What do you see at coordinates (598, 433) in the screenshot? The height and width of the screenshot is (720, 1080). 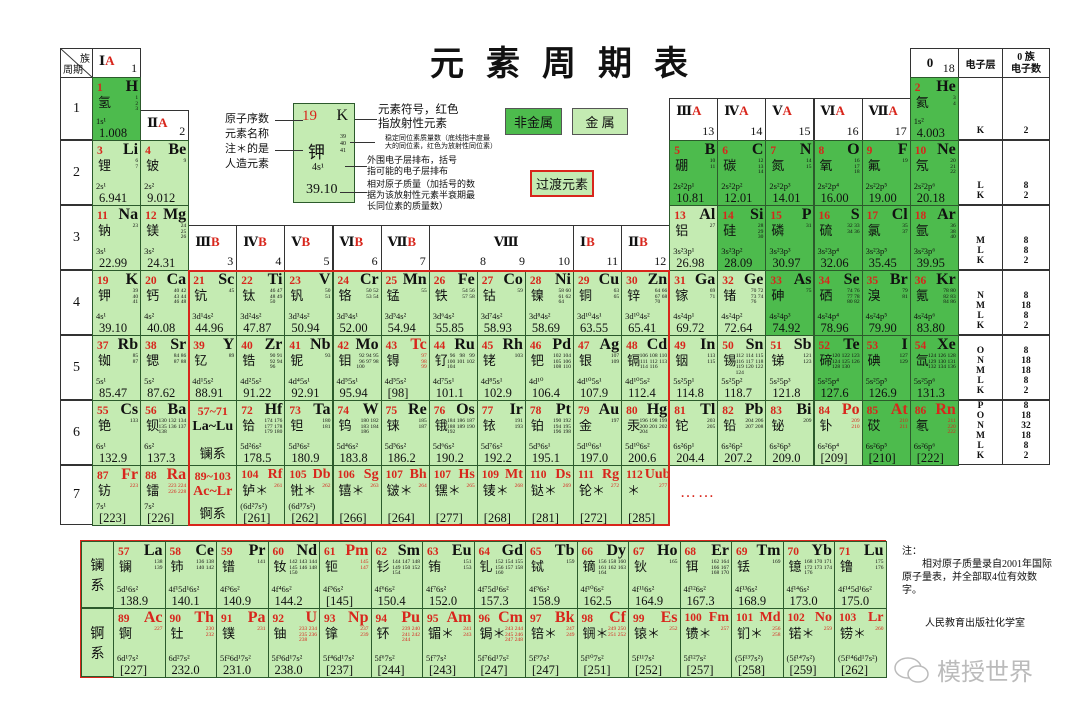 I see `element-cell-au: 79 Au 金 197 5d¹⁰6s¹ 197.0` at bounding box center [598, 433].